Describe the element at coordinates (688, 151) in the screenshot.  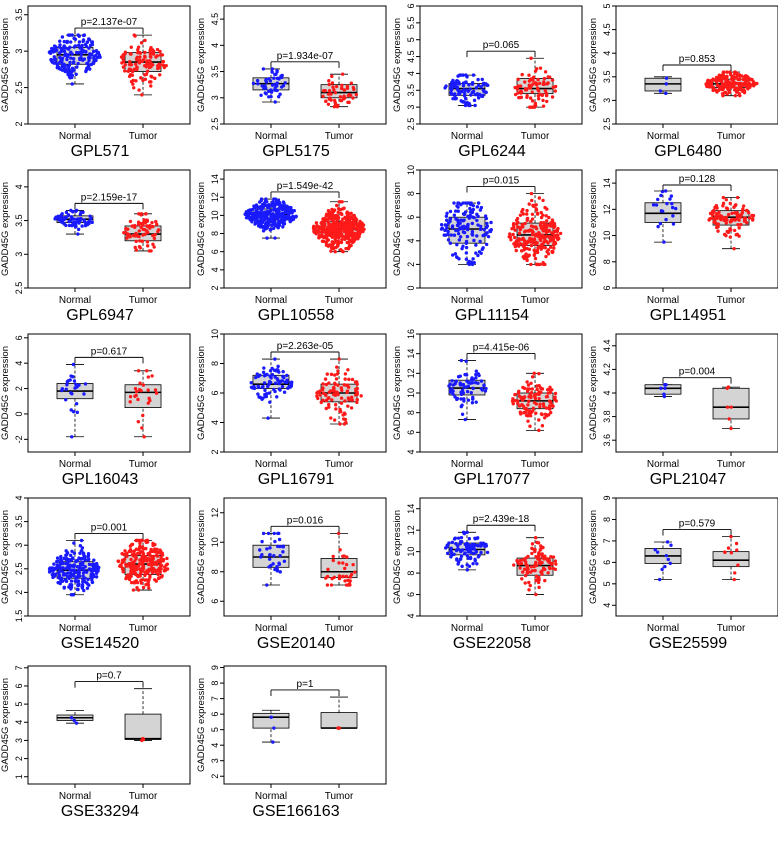
I see `panel-caption: GPL6480` at that location.